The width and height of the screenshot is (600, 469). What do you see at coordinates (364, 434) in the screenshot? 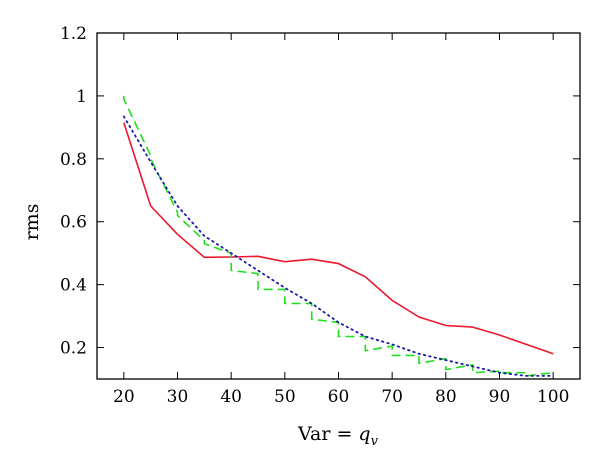
I see `x-axis-label-variable: q` at bounding box center [364, 434].